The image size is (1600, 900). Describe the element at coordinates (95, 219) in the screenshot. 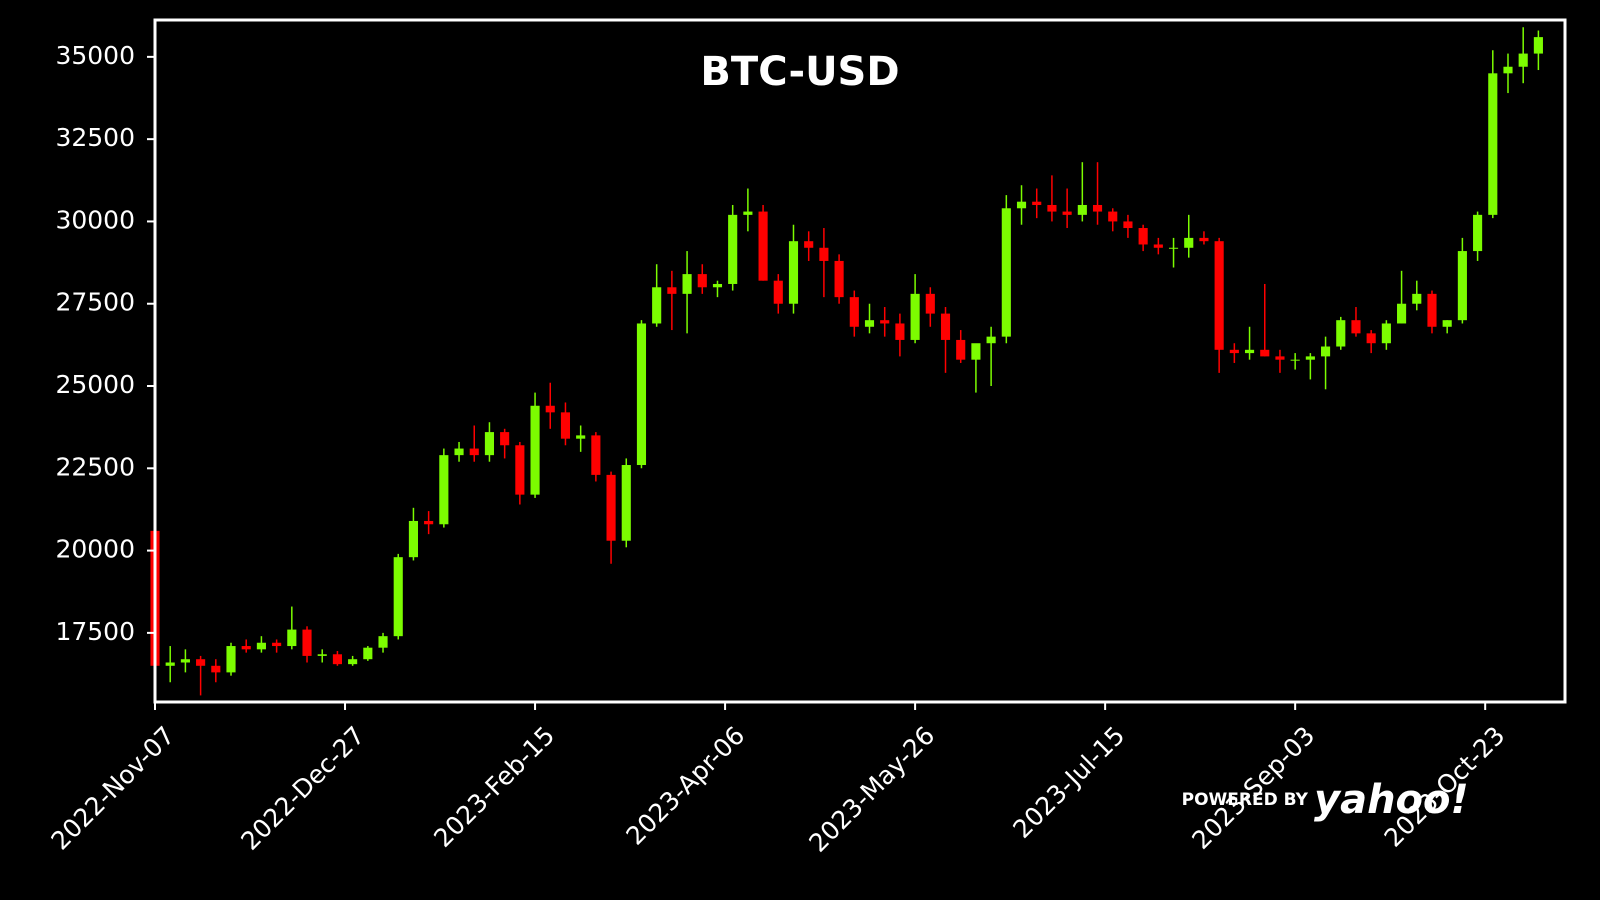

I see `y-tick-label: 30000` at that location.